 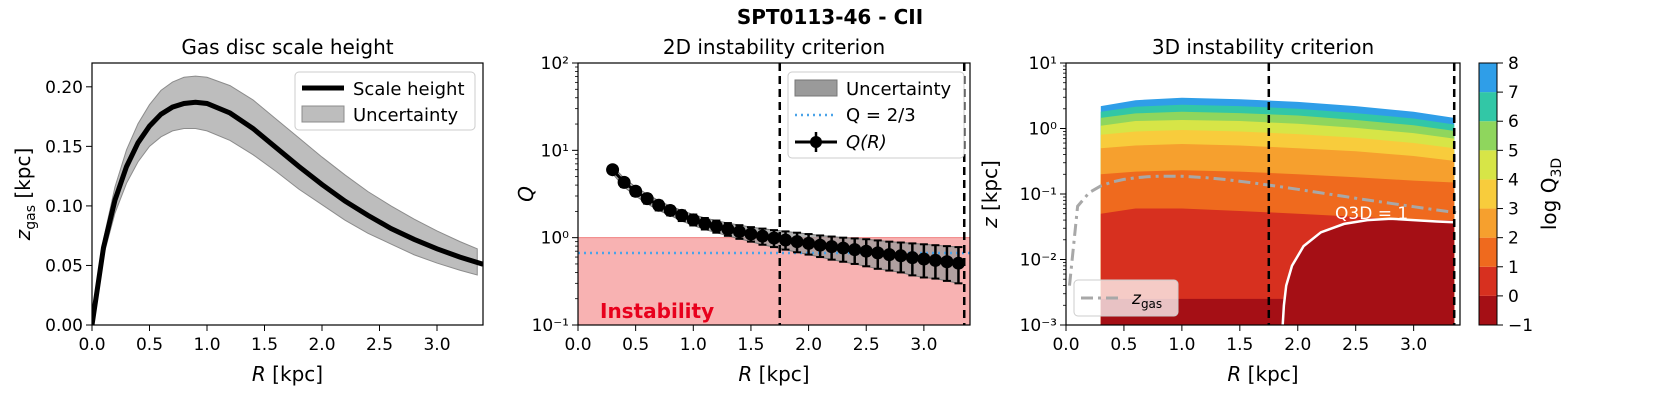 I want to click on panel1-legend: Scale height Uncertainty, so click(x=385, y=101).